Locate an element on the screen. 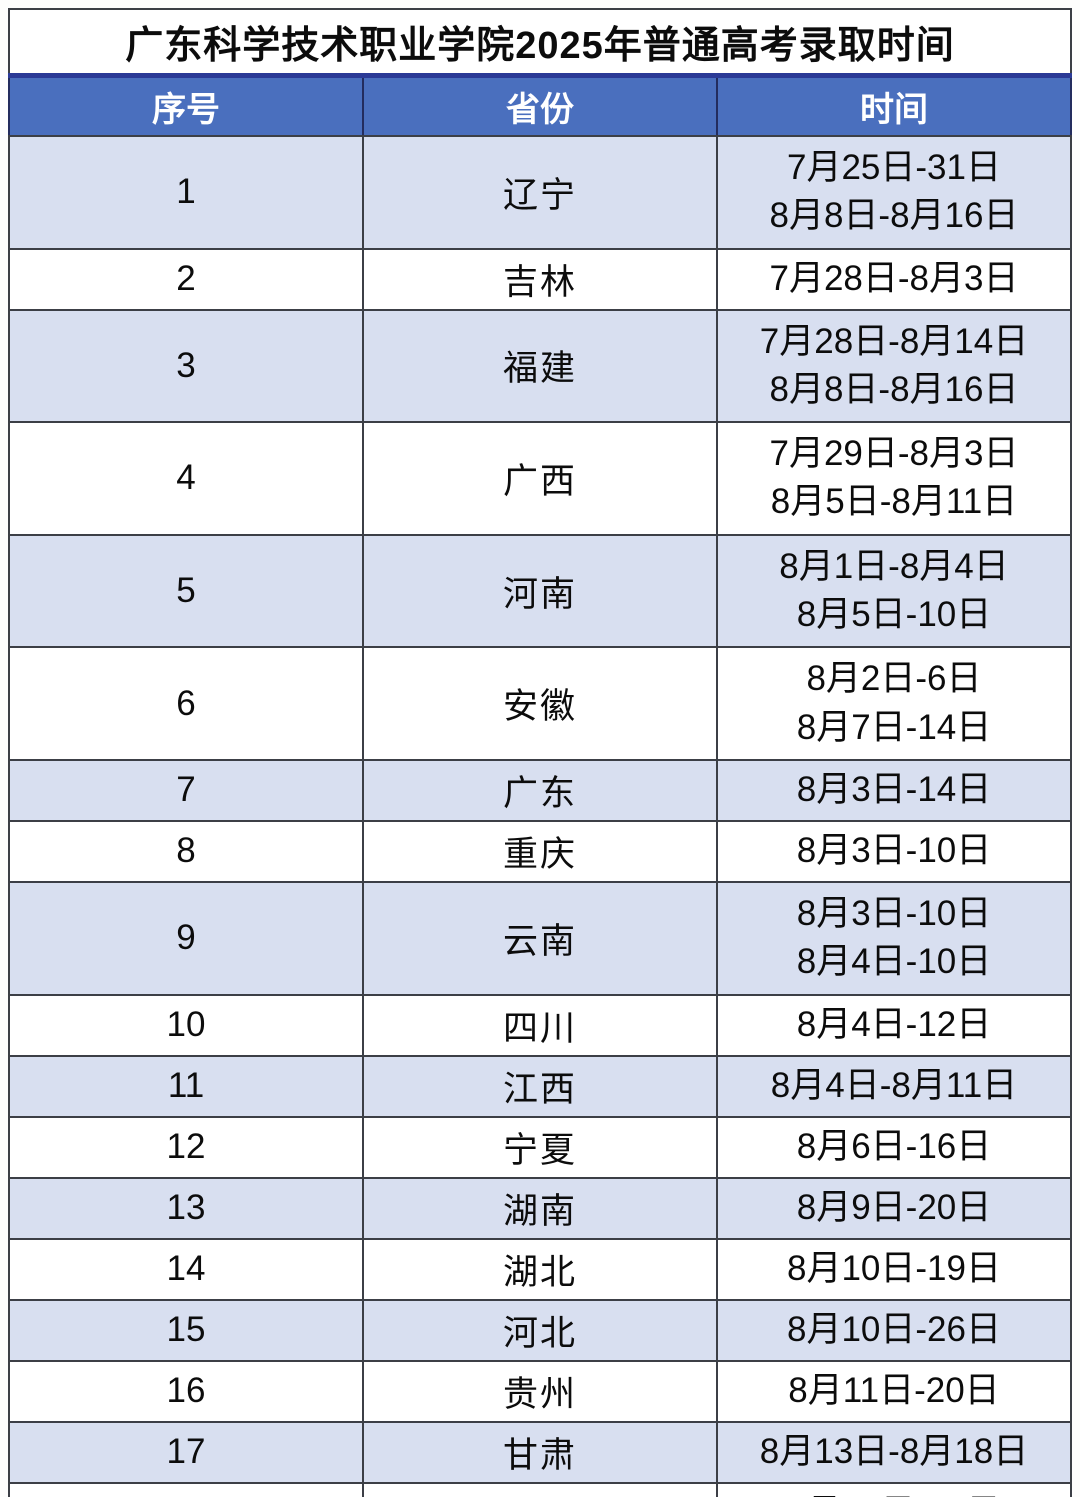 This screenshot has height=1497, width=1080. admission-time-line: 8月13日-8月18日 is located at coordinates (894, 1451).